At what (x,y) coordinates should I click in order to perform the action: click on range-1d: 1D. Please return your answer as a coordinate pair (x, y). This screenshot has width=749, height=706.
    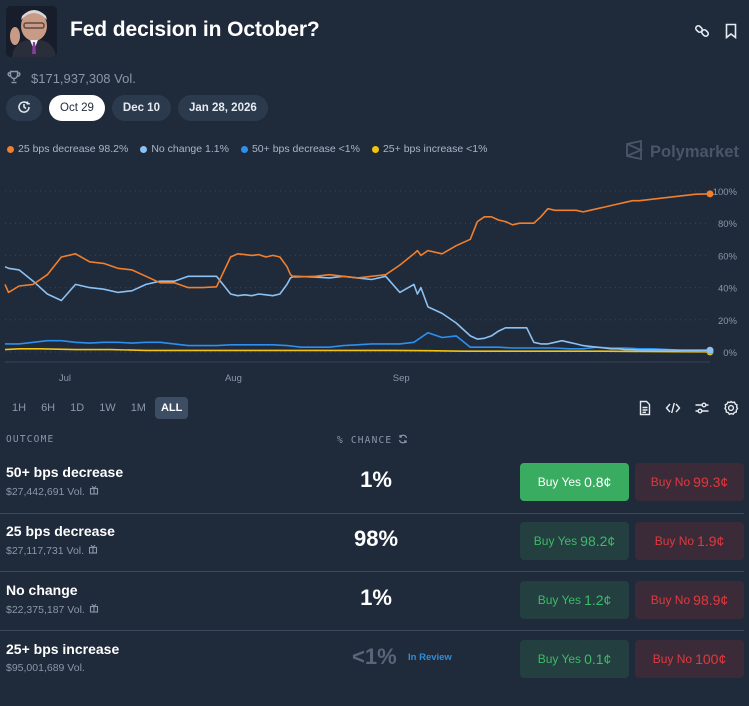
    Looking at the image, I should click on (77, 408).